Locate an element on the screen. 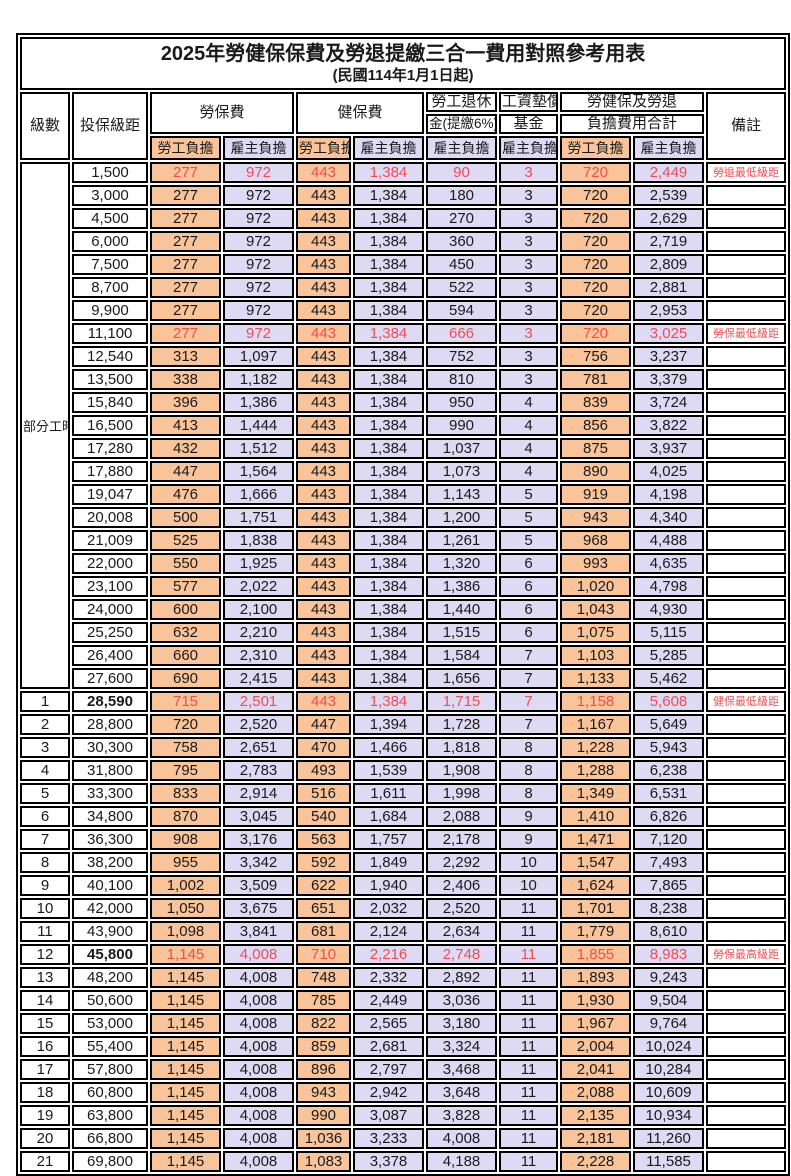 The image size is (791, 1176). table-row: 24,000 600 2,100 443 1,384 1,440 6 1,043 4,930 is located at coordinates (403, 609).